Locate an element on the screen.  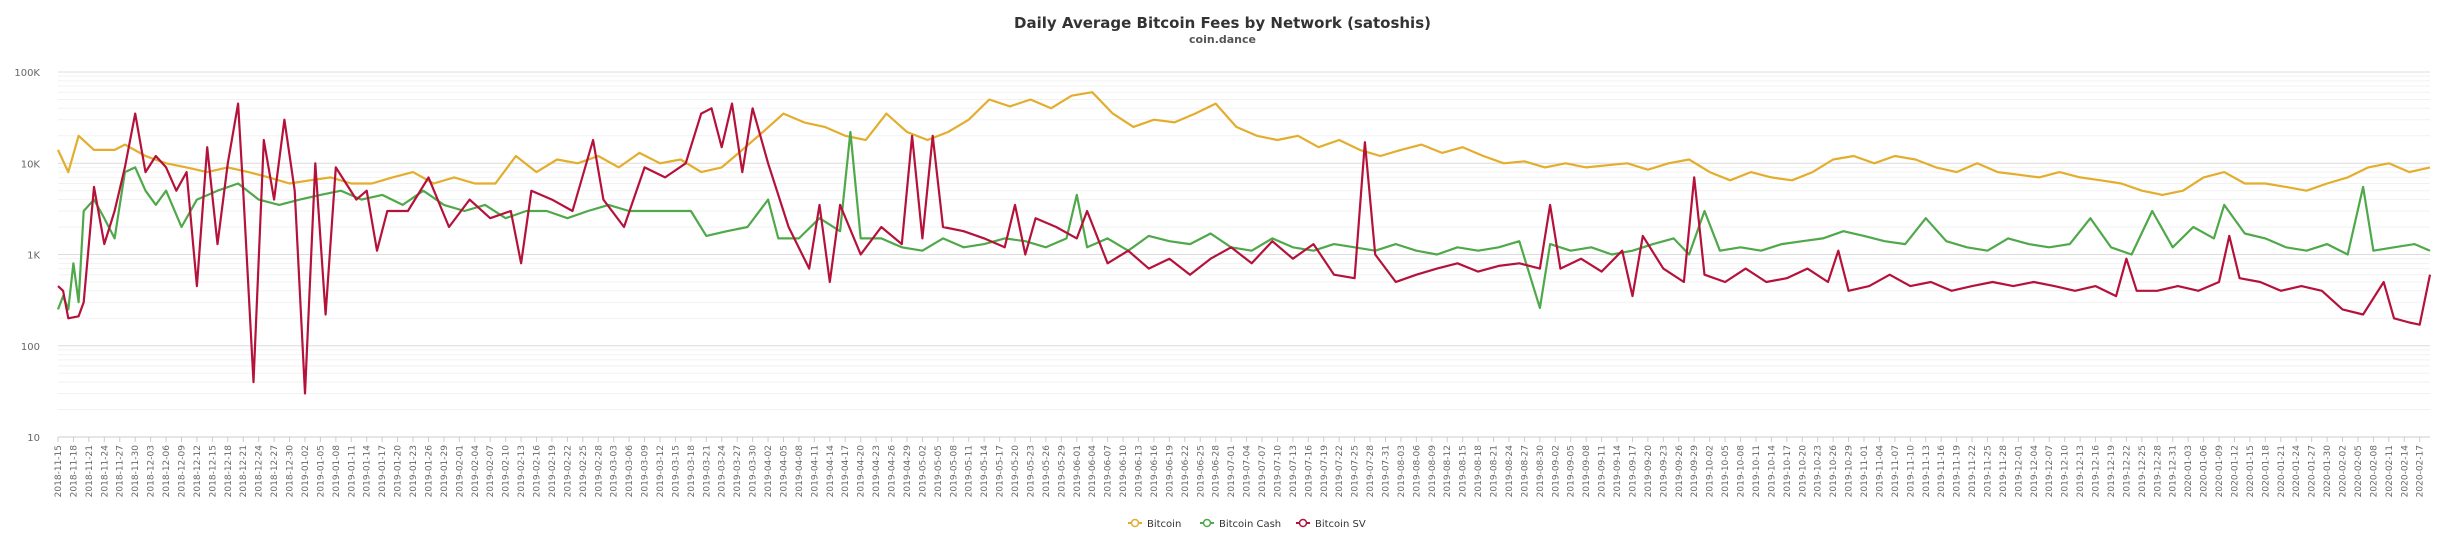
x-tick-label: 2019-05-20 is located at coordinates (1016, 471).